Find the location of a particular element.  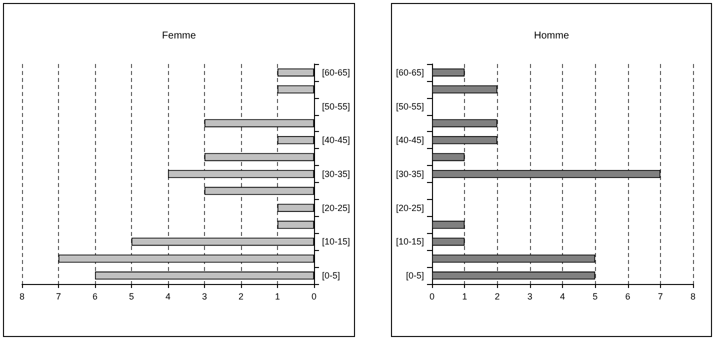

chart-title: Homme is located at coordinates (552, 36).